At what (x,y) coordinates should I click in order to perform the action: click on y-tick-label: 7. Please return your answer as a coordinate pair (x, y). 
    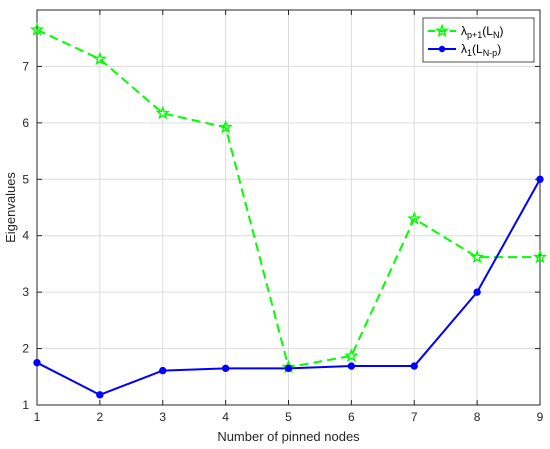
    Looking at the image, I should click on (25, 66).